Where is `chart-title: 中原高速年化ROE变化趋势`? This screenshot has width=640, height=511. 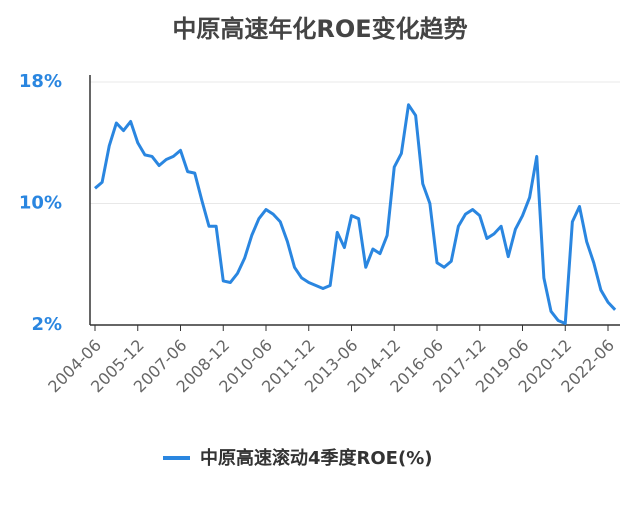 chart-title: 中原高速年化ROE变化趋势 is located at coordinates (319, 29).